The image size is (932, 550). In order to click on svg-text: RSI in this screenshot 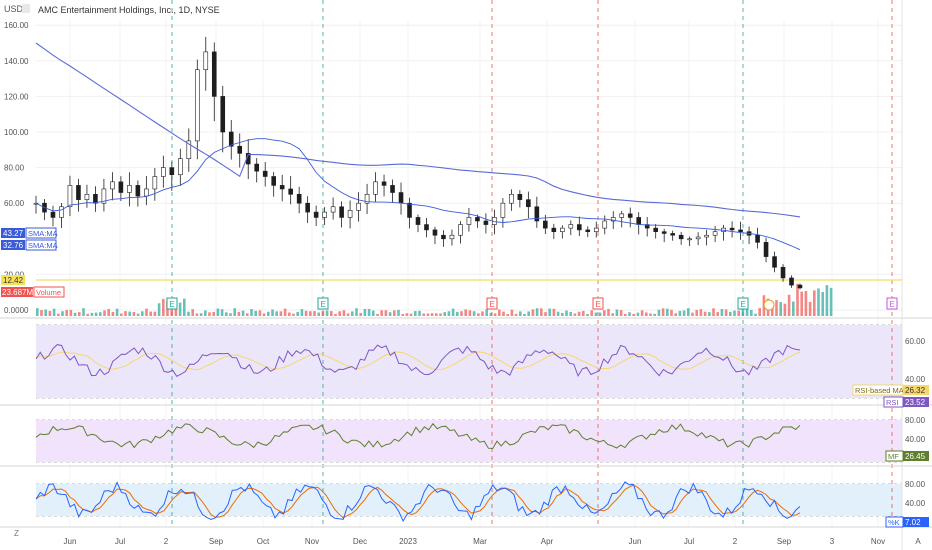, I will do `click(892, 402)`.